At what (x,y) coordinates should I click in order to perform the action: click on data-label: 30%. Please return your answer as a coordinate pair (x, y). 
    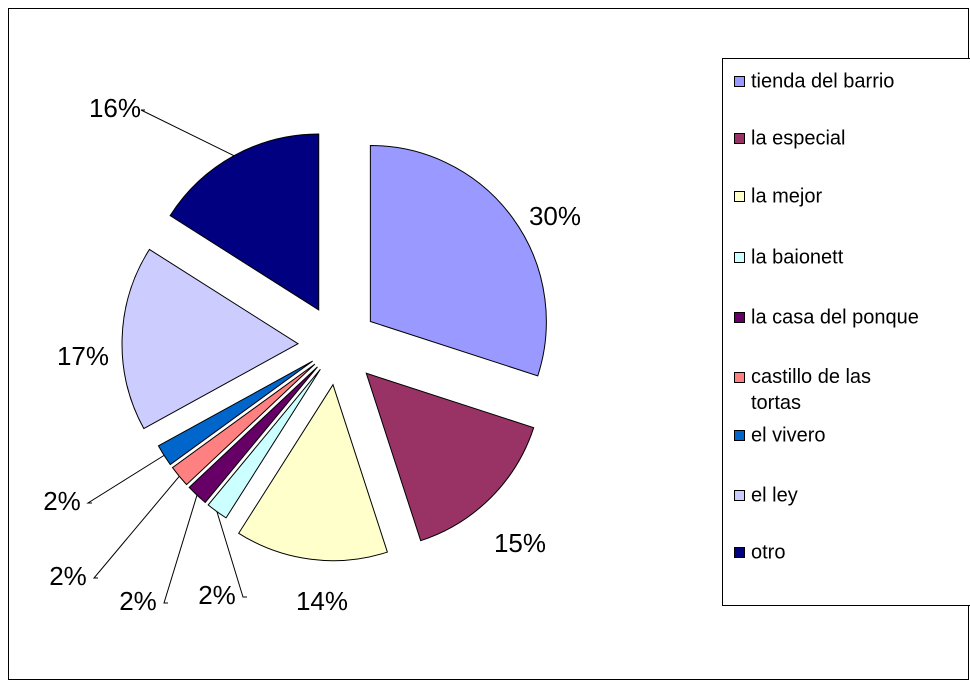
    Looking at the image, I should click on (555, 216).